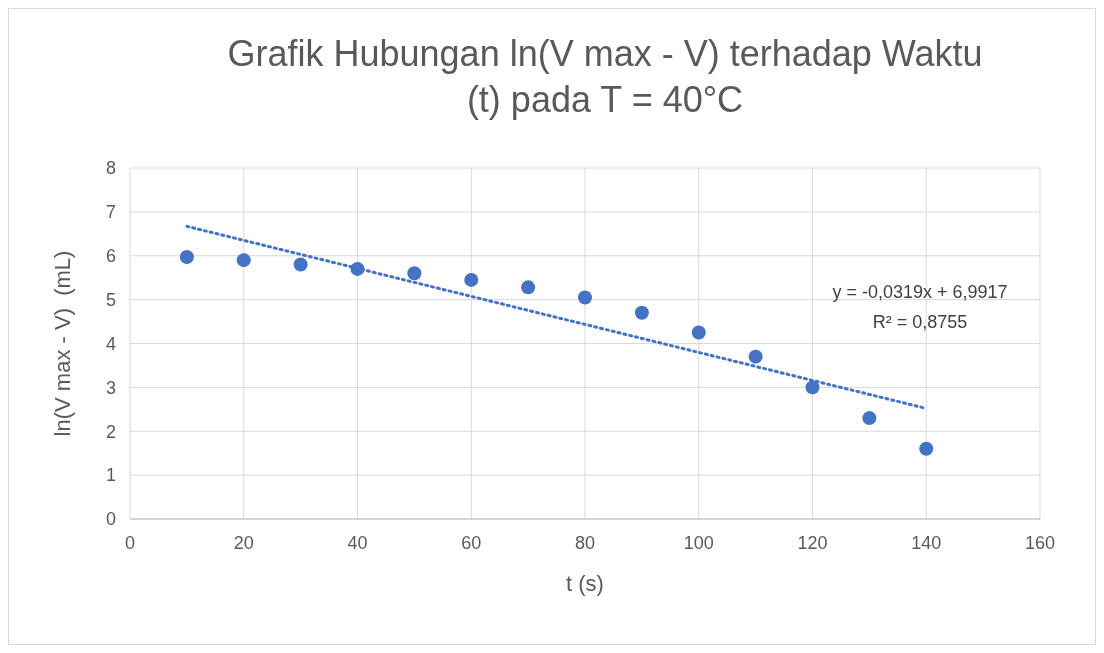 This screenshot has width=1104, height=653. What do you see at coordinates (130, 543) in the screenshot?
I see `x-tick-label: 0` at bounding box center [130, 543].